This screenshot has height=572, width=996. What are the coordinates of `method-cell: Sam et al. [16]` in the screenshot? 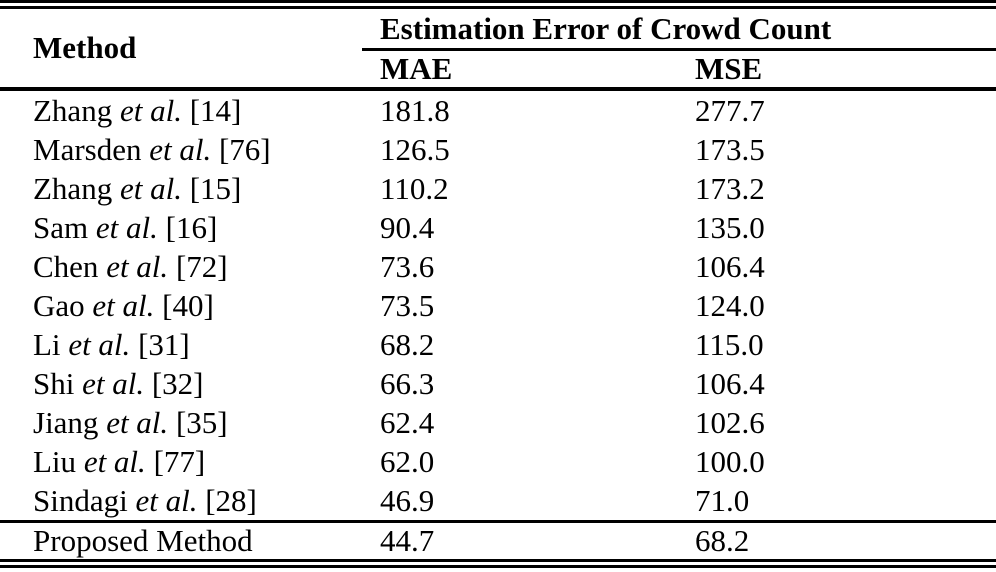 It's located at (181, 228).